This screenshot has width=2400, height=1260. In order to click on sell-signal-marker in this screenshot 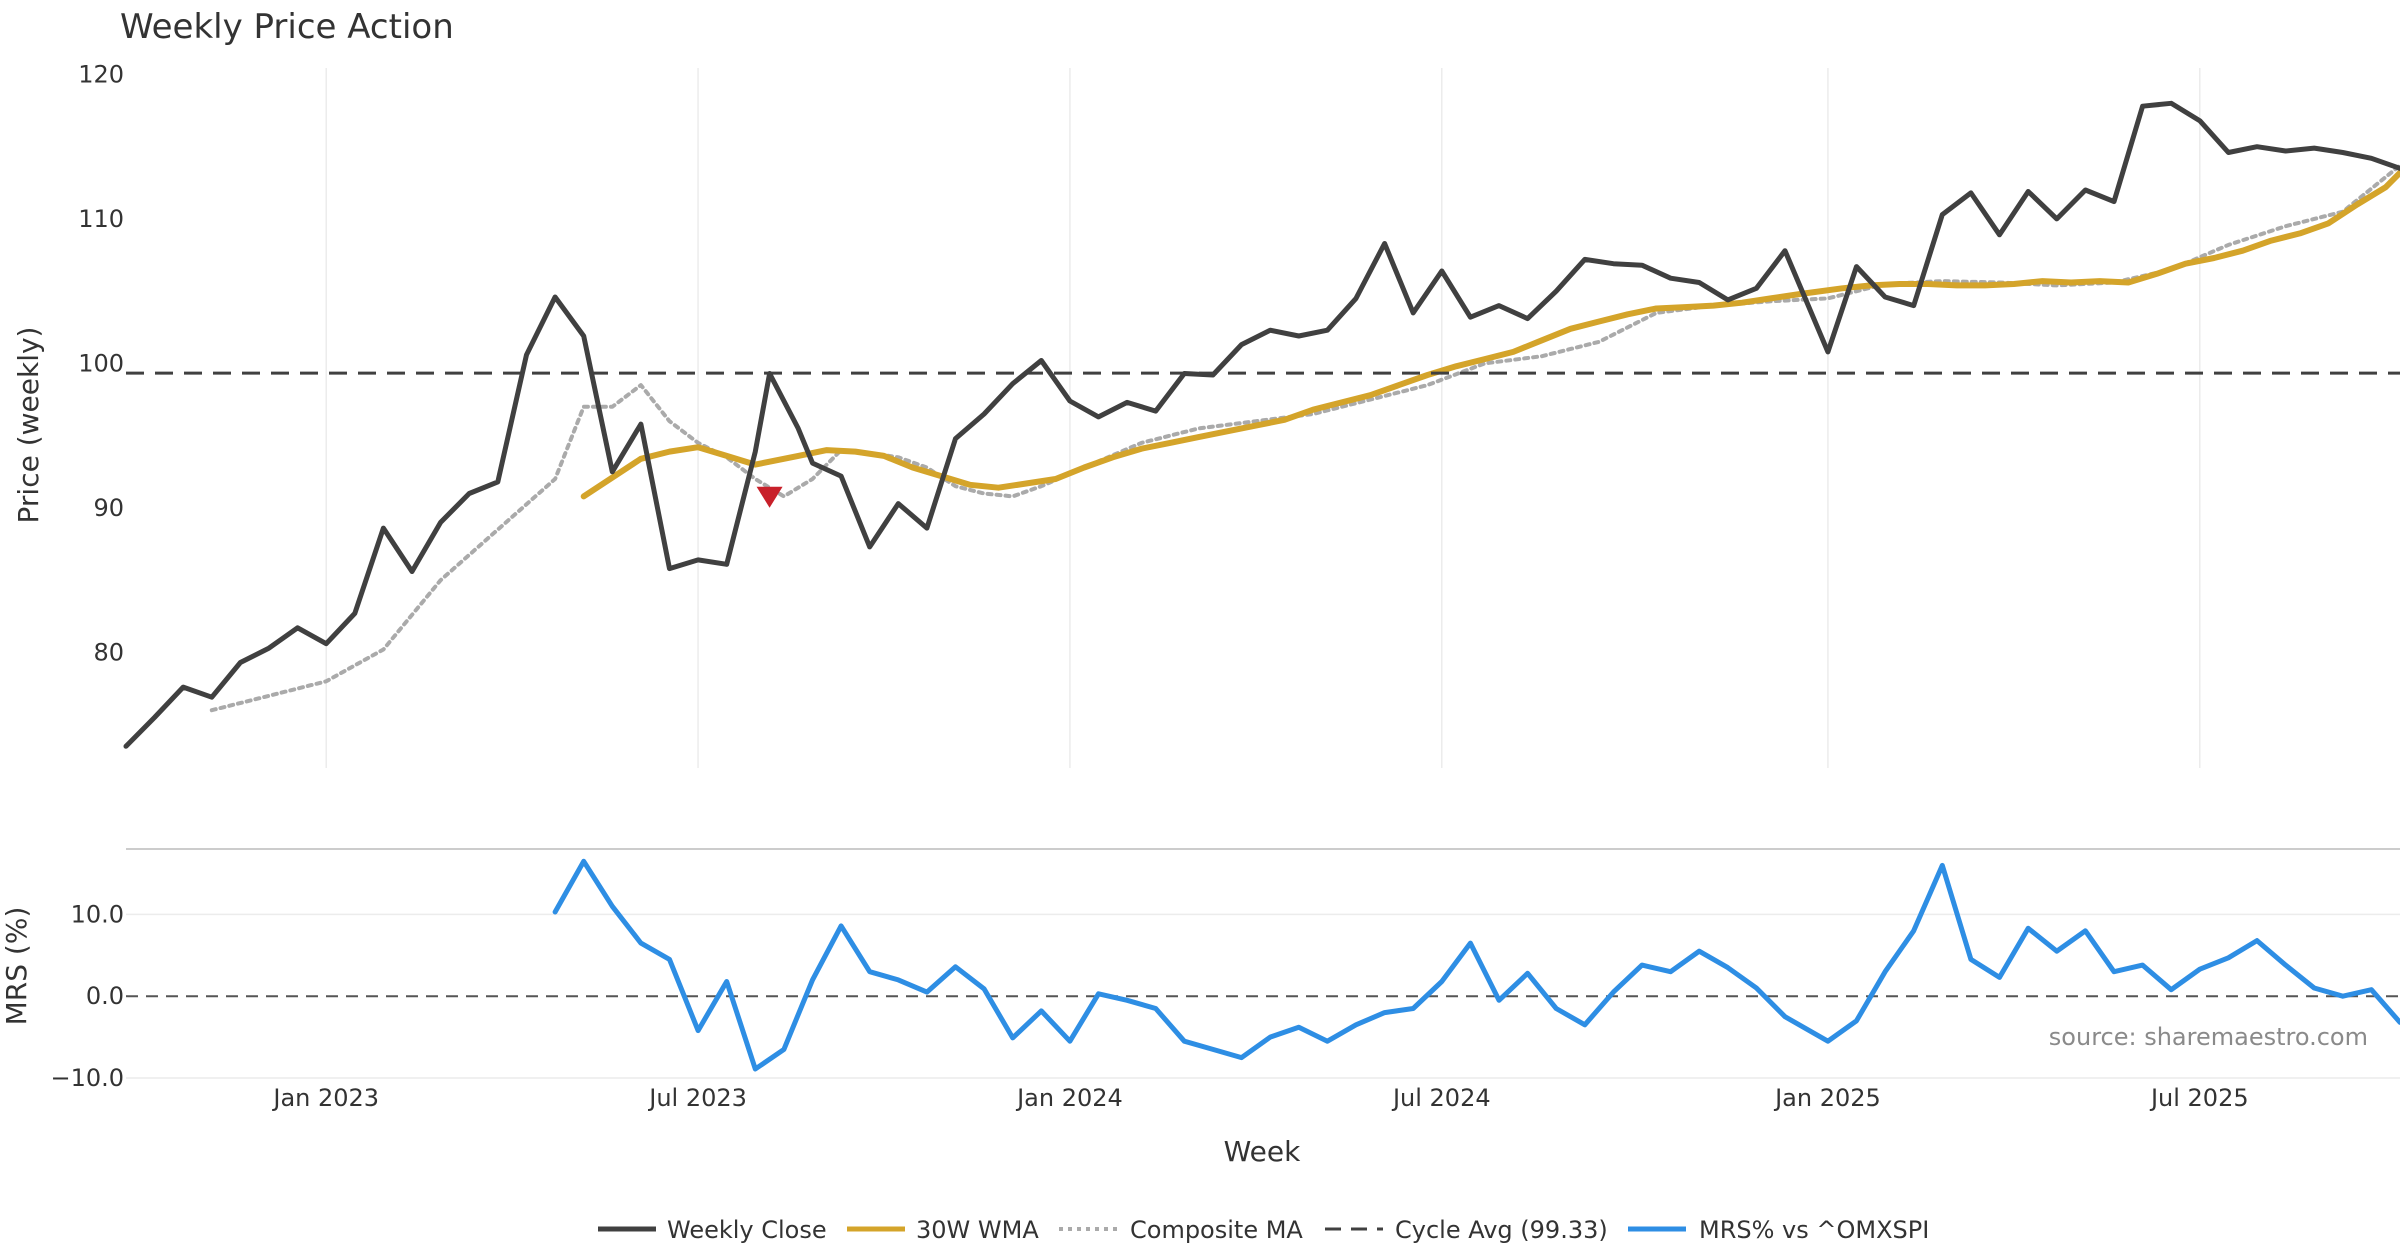, I will do `click(769, 497)`.